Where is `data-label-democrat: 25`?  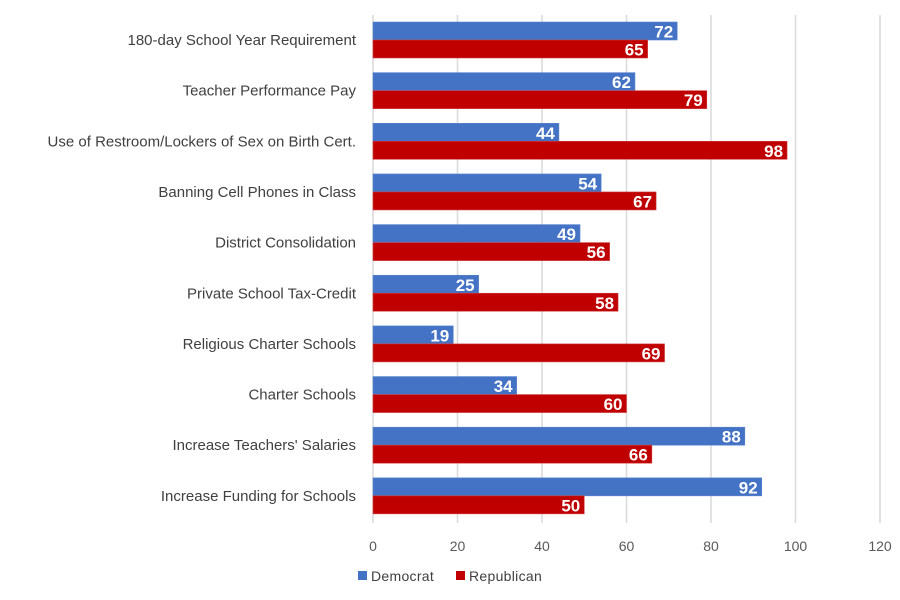 data-label-democrat: 25 is located at coordinates (465, 285).